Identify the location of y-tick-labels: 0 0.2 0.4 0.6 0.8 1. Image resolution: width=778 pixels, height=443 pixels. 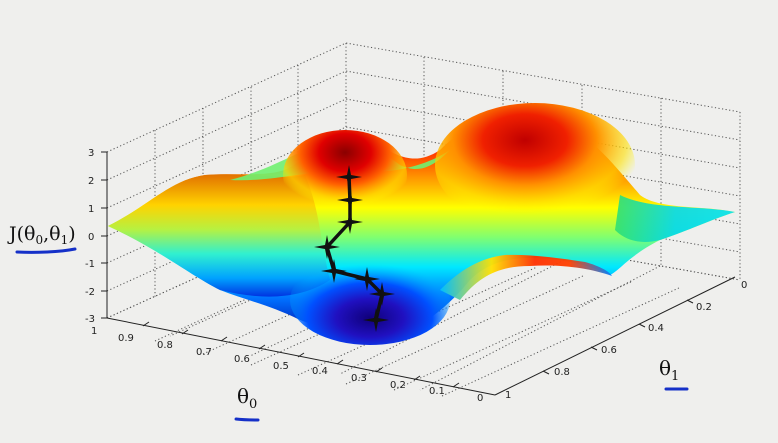
(626, 340).